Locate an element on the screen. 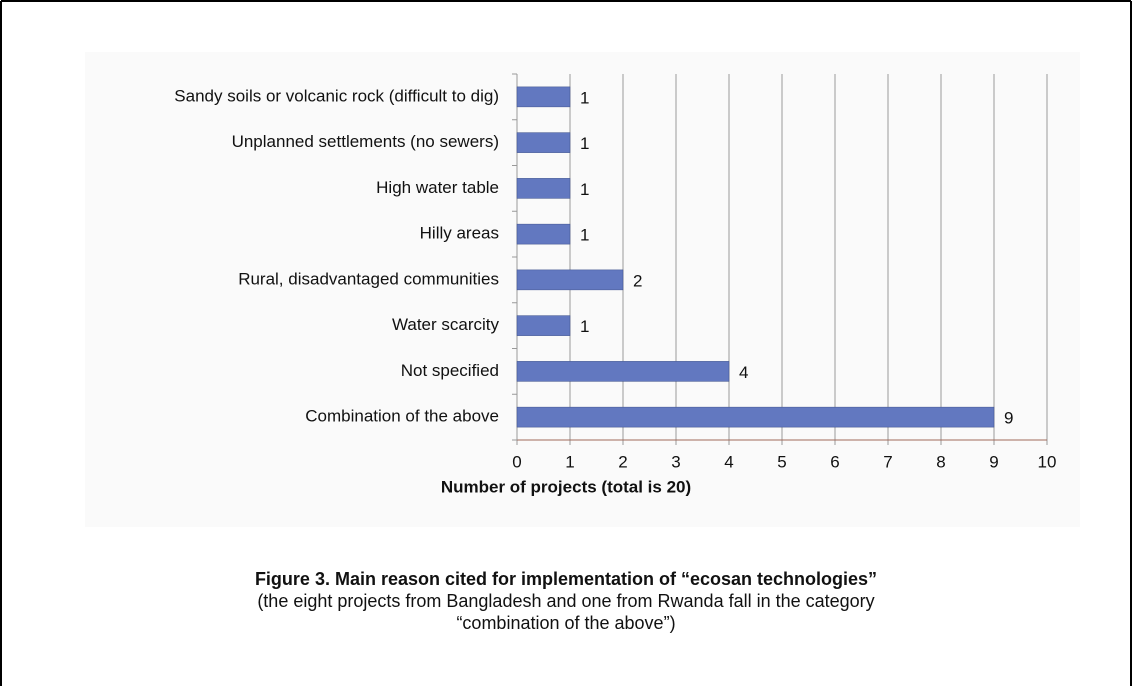 The width and height of the screenshot is (1132, 686). y-tick-label: Rural, disadvantaged communities is located at coordinates (368, 278).